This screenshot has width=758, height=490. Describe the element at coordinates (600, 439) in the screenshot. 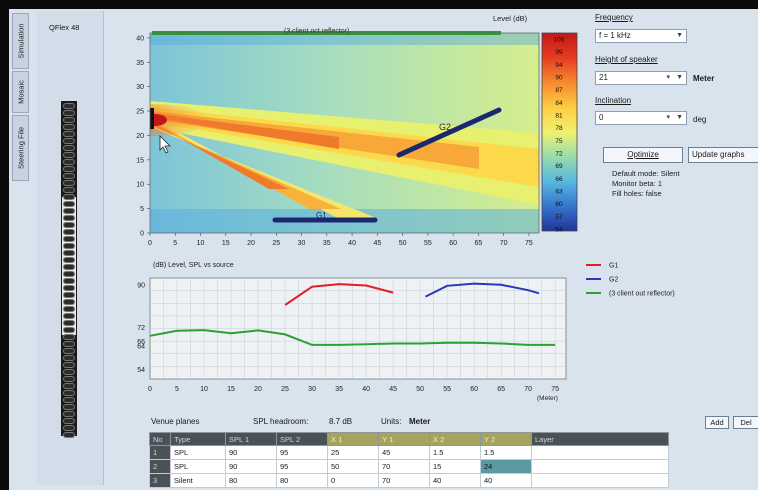

I see `col-header: Layer` at that location.